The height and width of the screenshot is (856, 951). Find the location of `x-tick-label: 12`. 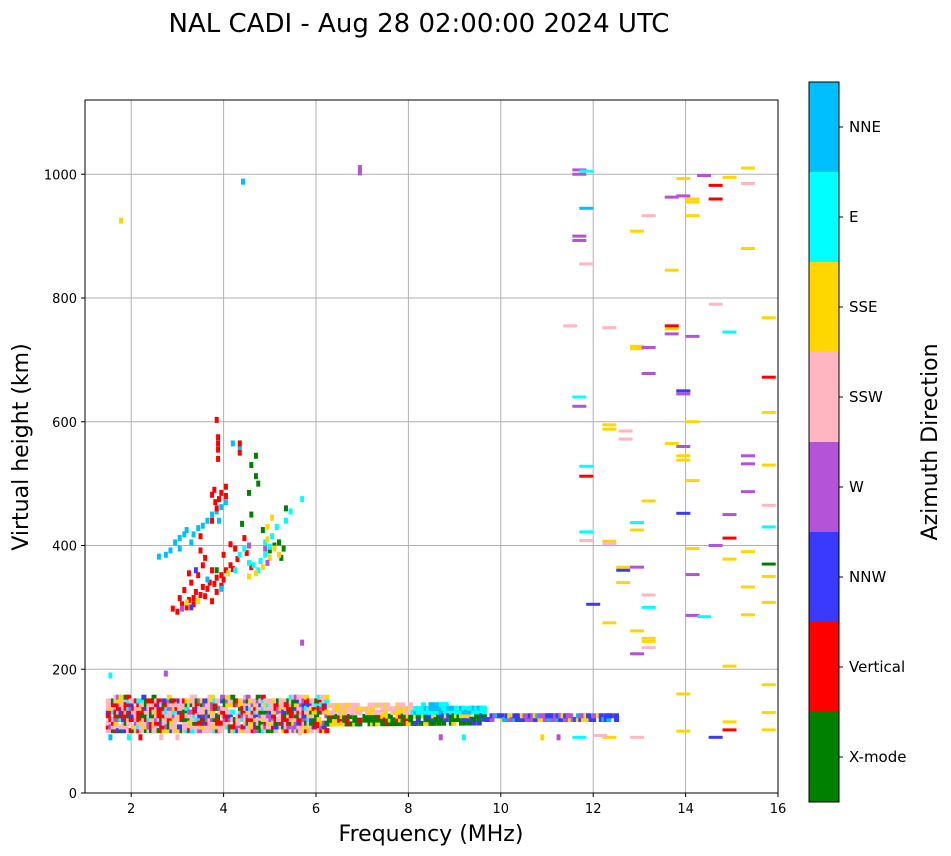

x-tick-label: 12 is located at coordinates (593, 809).